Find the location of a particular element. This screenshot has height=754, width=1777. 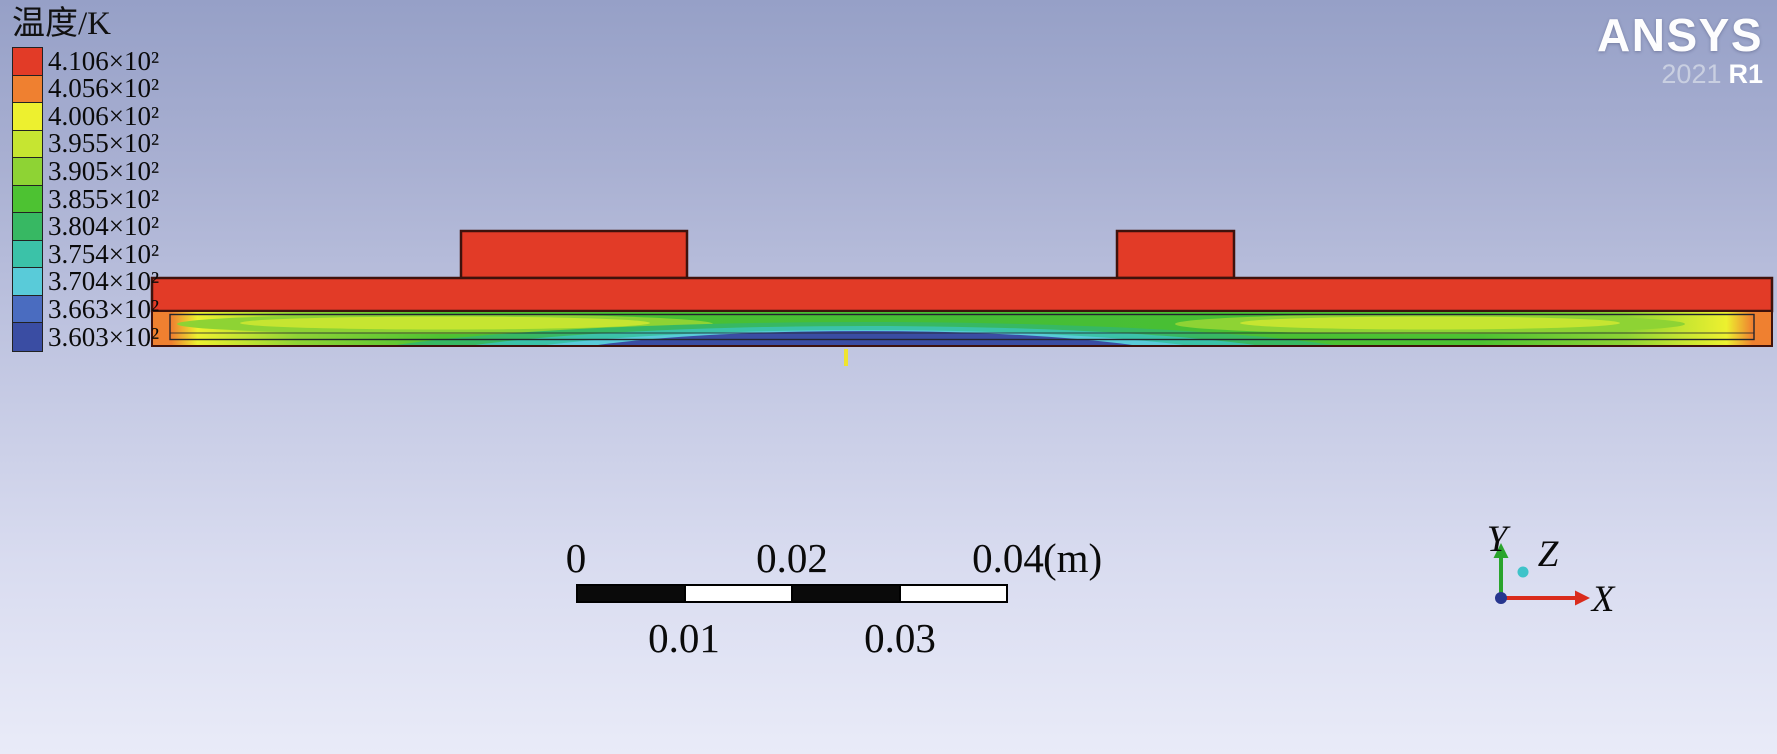

probe-marker is located at coordinates (846, 357).